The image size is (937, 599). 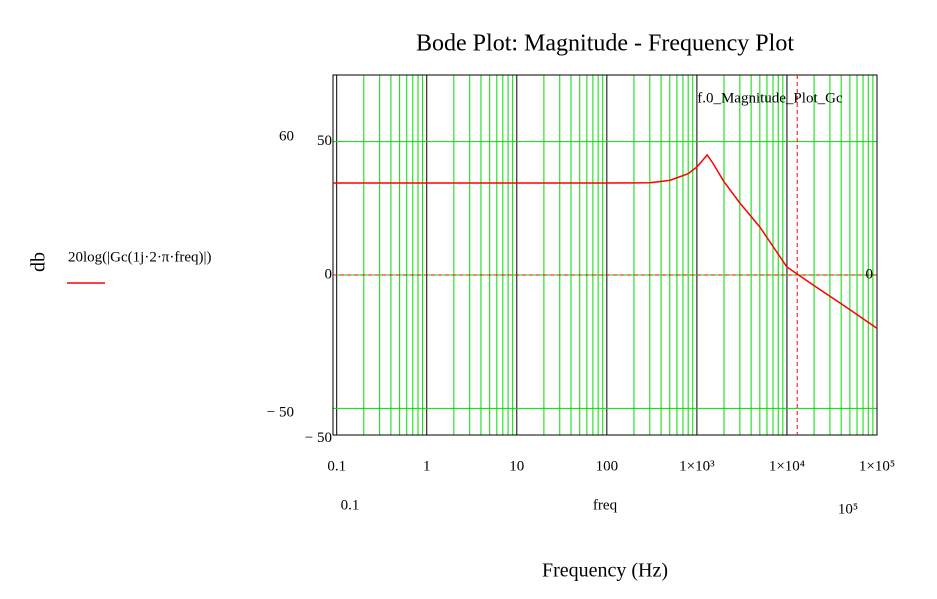 What do you see at coordinates (605, 571) in the screenshot?
I see `x-axis-label: Frequency (Hz)` at bounding box center [605, 571].